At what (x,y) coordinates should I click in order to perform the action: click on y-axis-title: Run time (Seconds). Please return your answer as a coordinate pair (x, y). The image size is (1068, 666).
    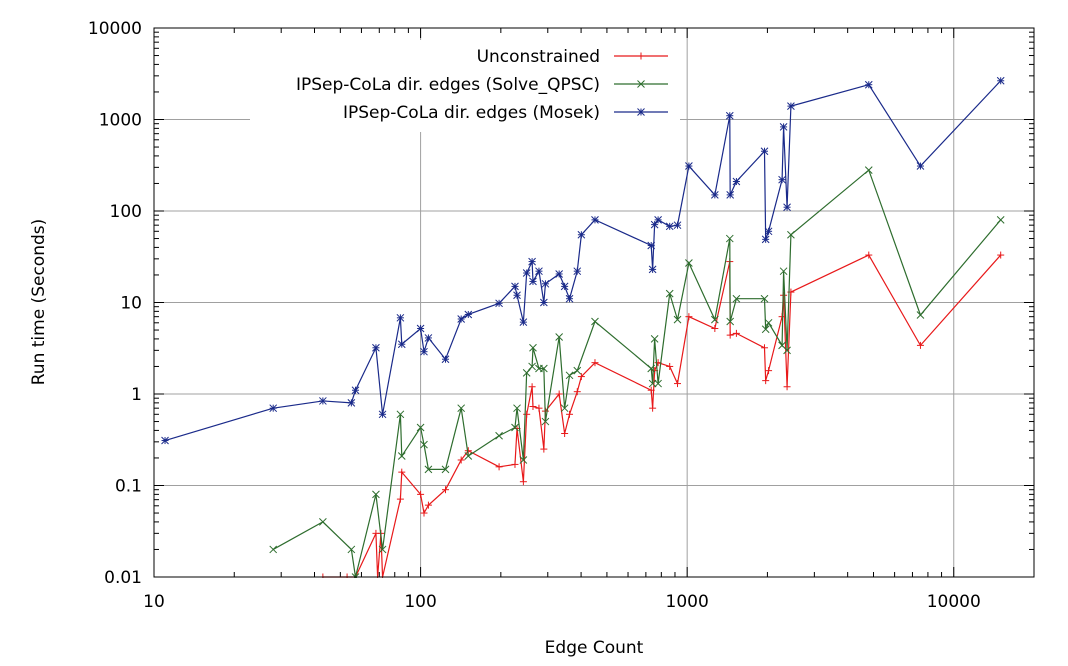
    Looking at the image, I should click on (39, 302).